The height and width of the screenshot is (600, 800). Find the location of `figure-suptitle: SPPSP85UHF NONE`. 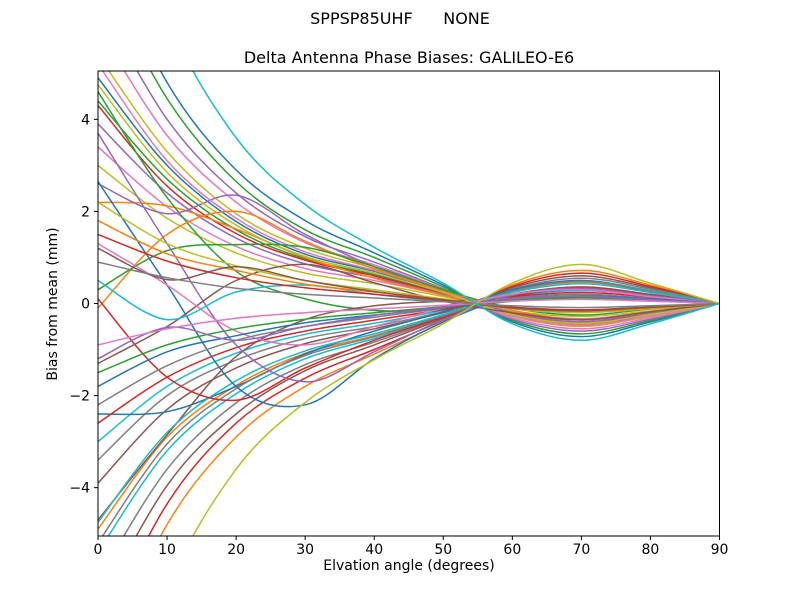

figure-suptitle: SPPSP85UHF NONE is located at coordinates (400, 18).